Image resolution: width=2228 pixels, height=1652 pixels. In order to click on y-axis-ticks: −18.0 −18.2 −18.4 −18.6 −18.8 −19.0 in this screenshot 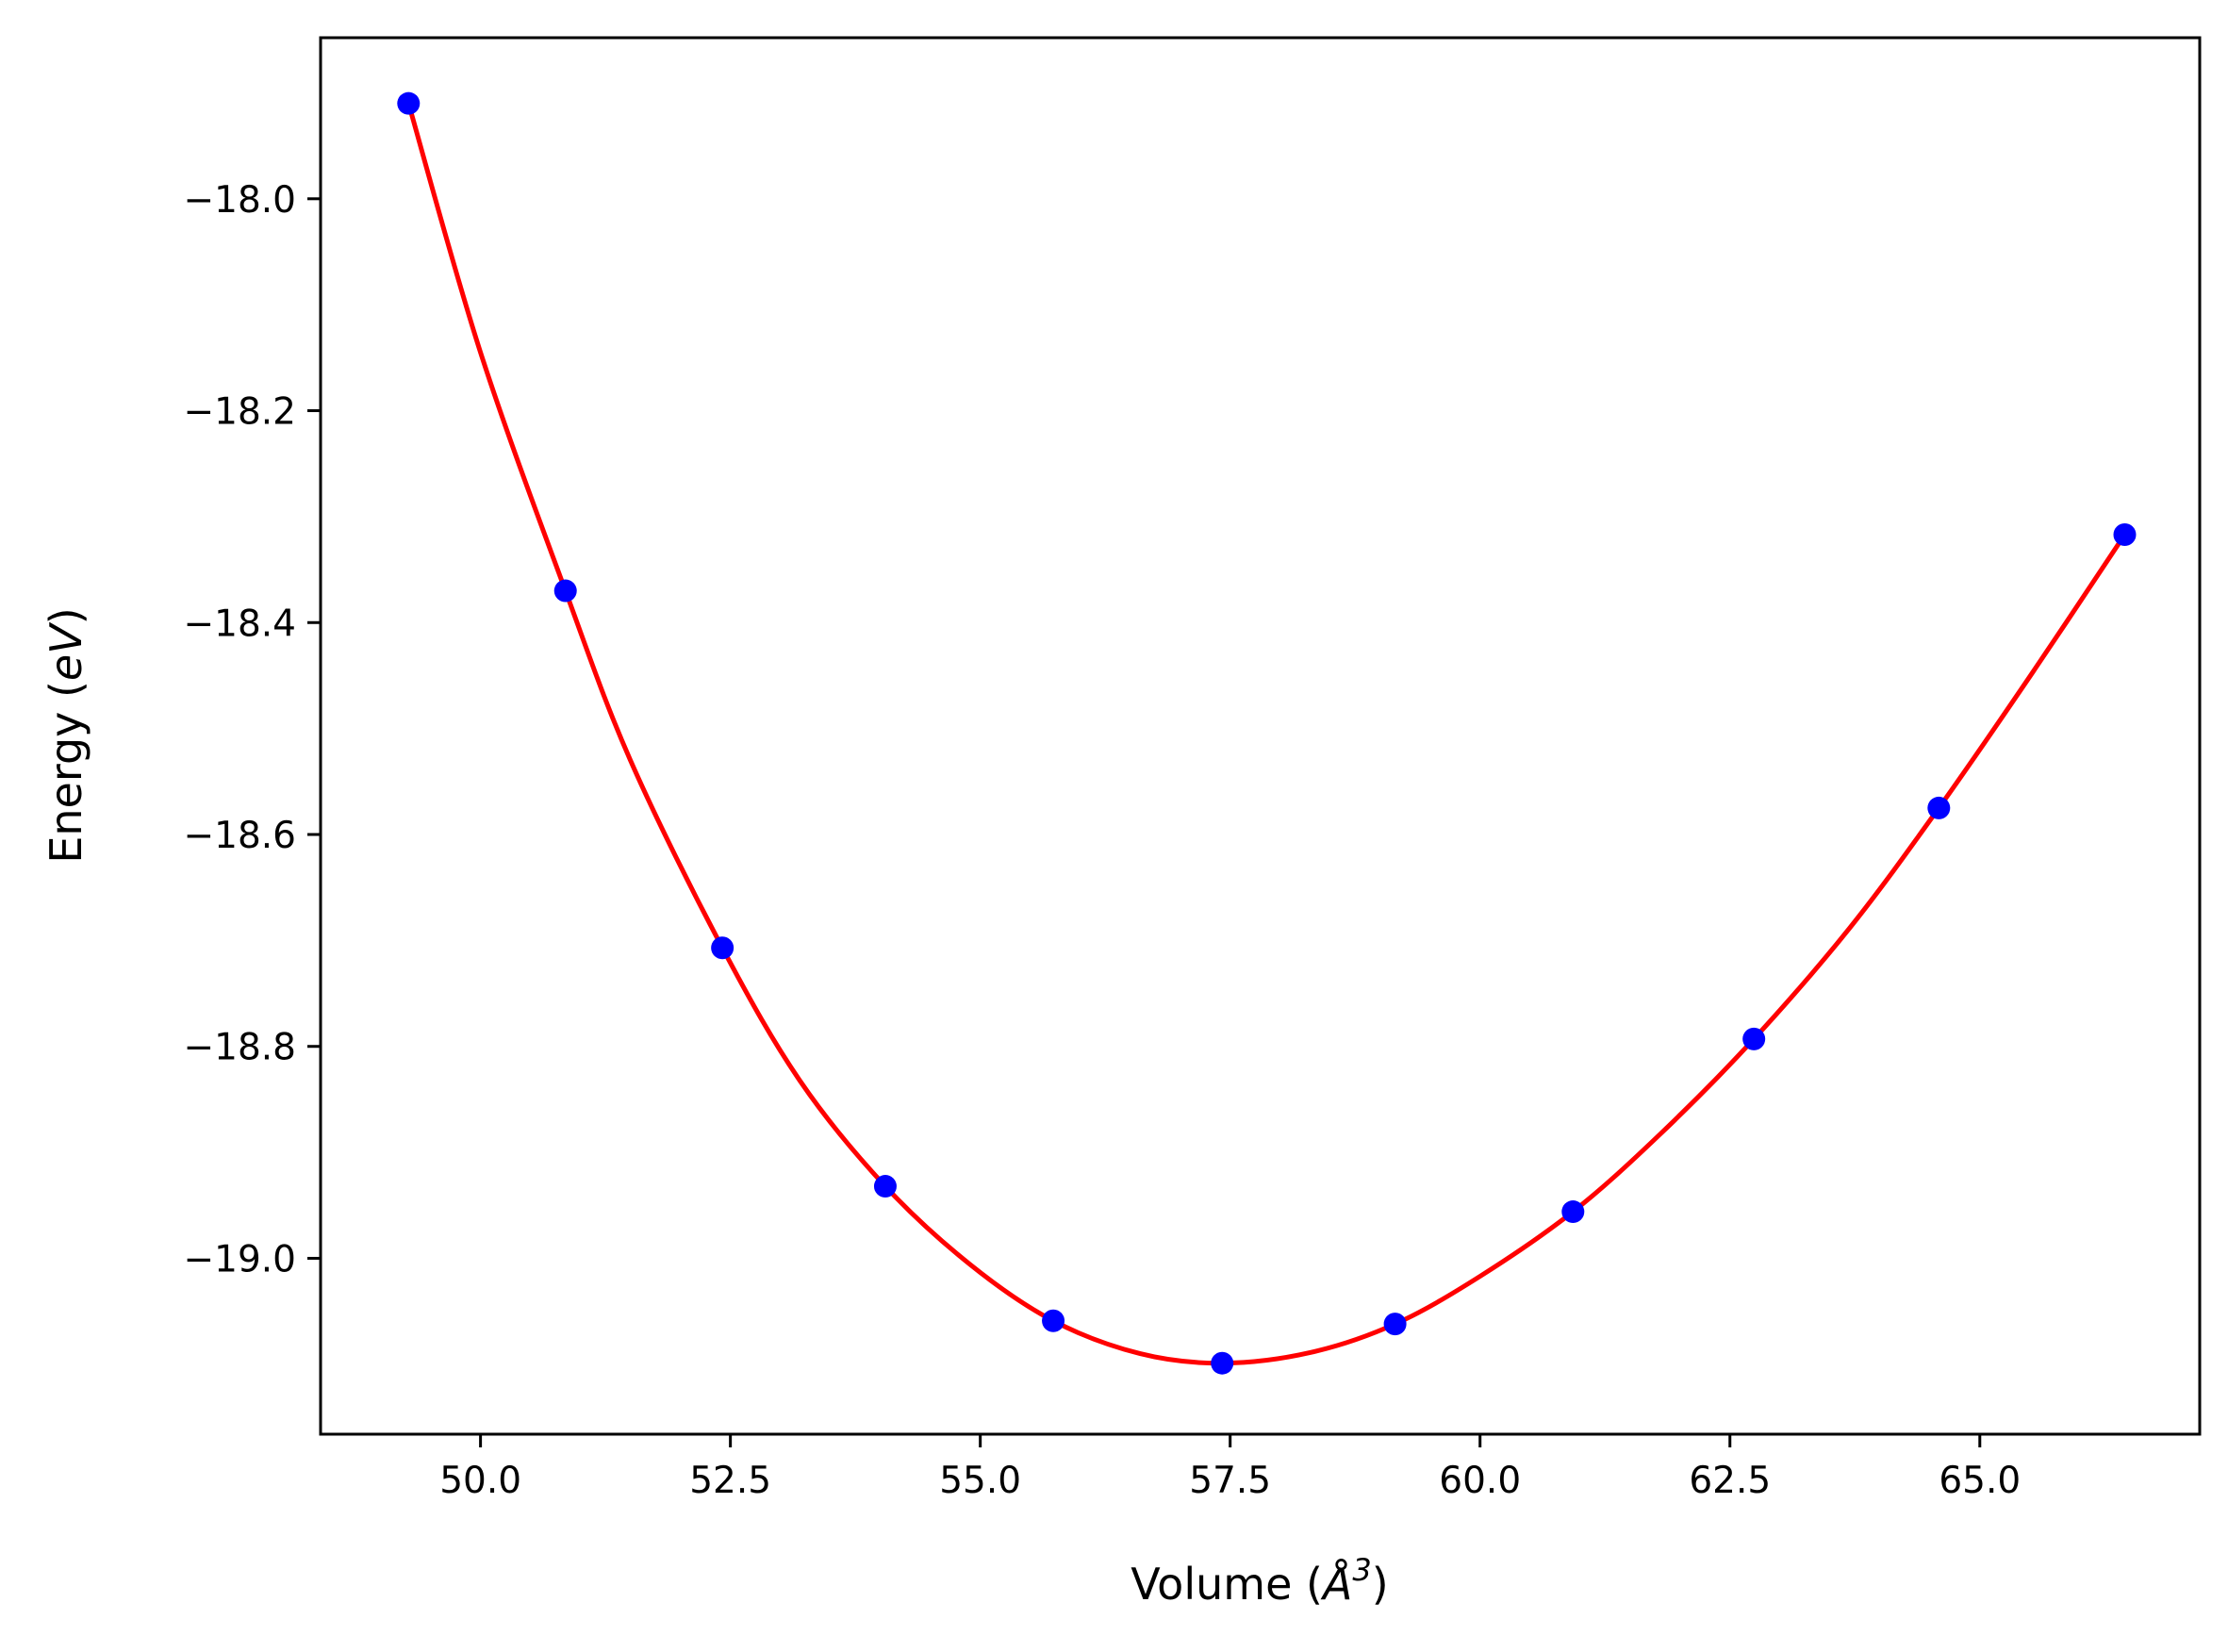, I will do `click(252, 729)`.